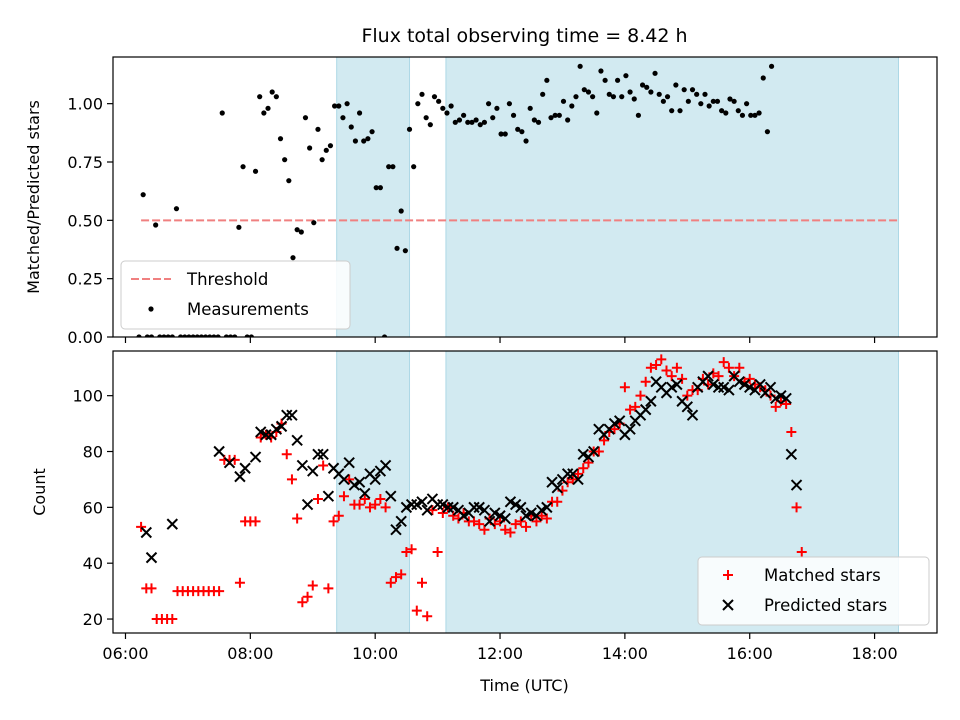 This screenshot has height=720, width=960. I want to click on legend-label-1-1: Predicted stars, so click(825, 605).